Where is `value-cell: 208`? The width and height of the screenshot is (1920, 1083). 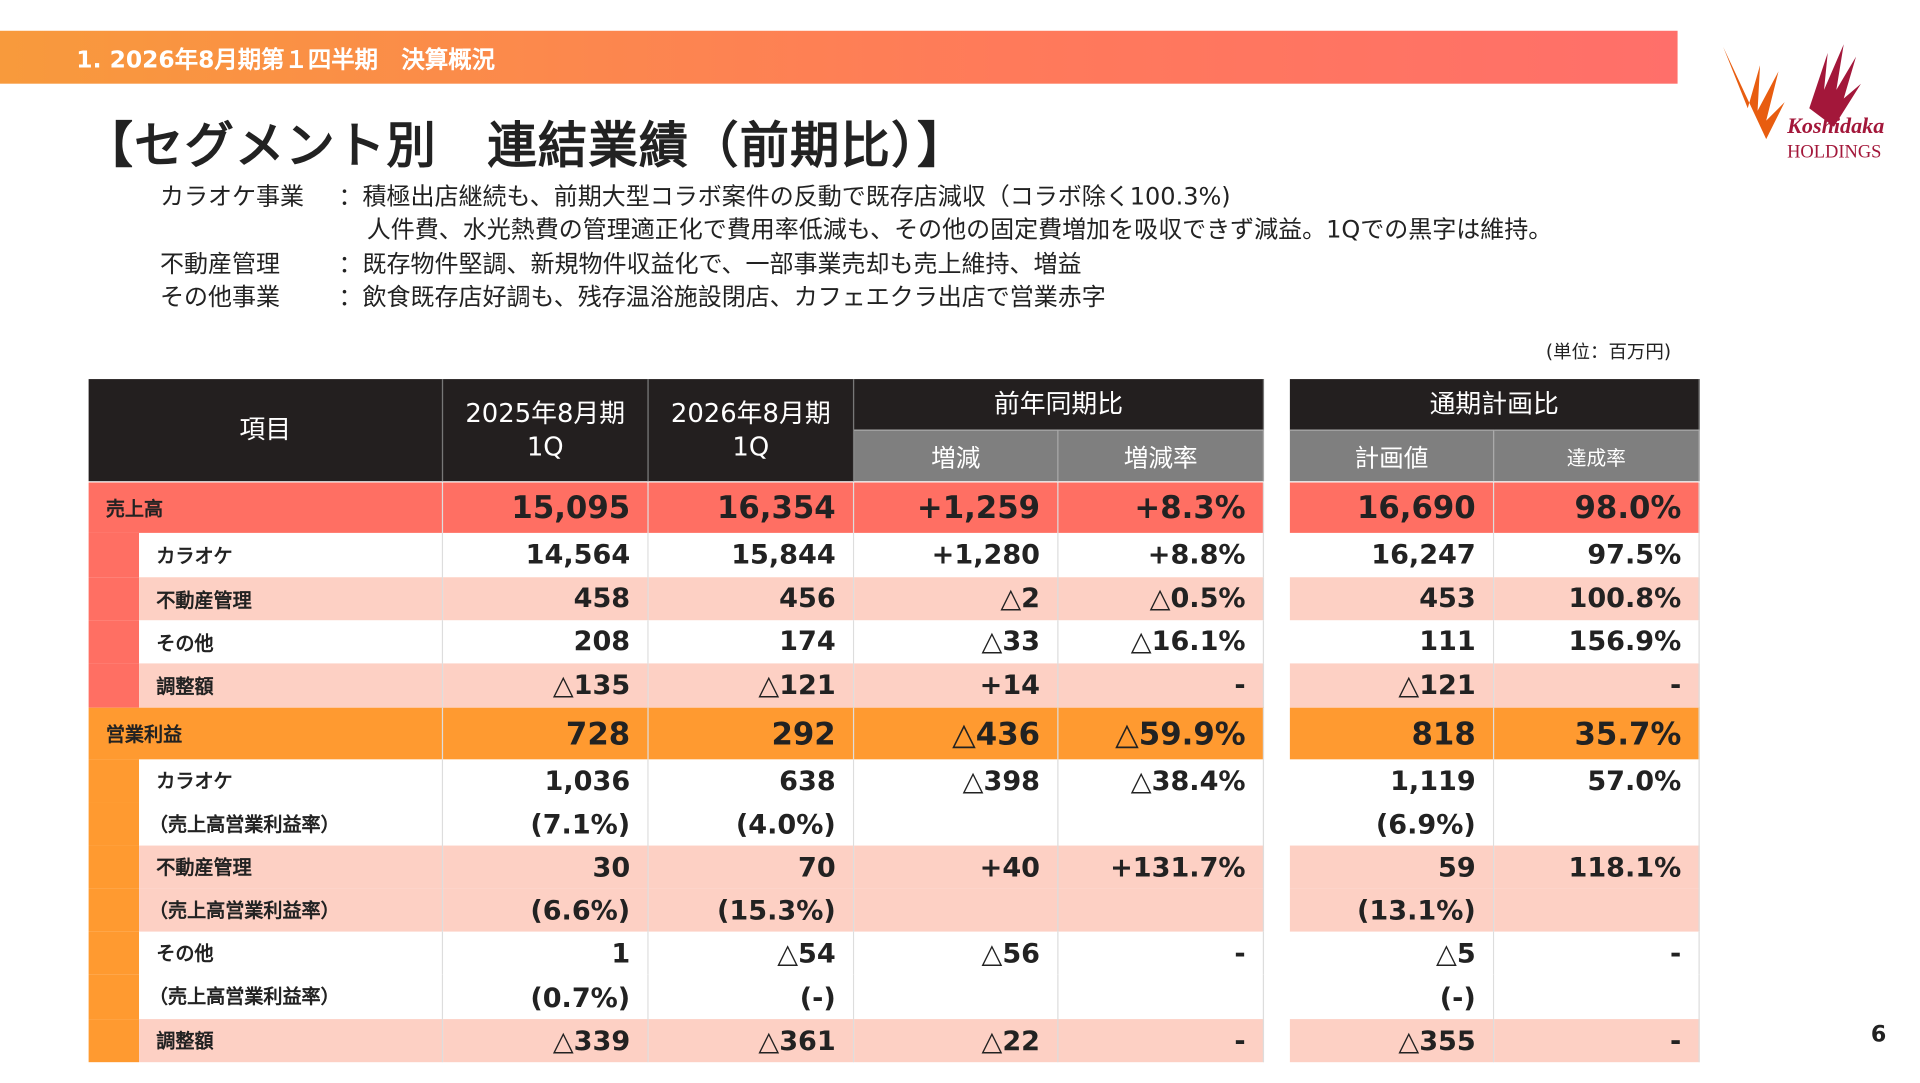
value-cell: 208 is located at coordinates (546, 642).